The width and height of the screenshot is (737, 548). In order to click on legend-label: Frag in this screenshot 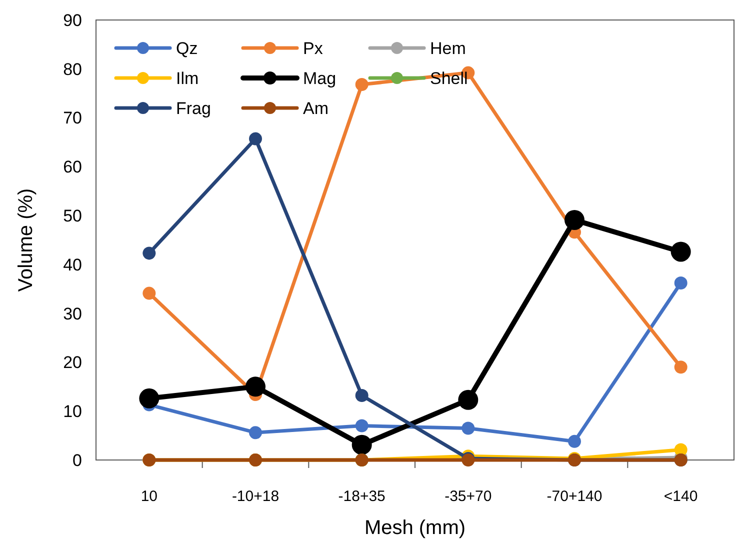, I will do `click(193, 108)`.